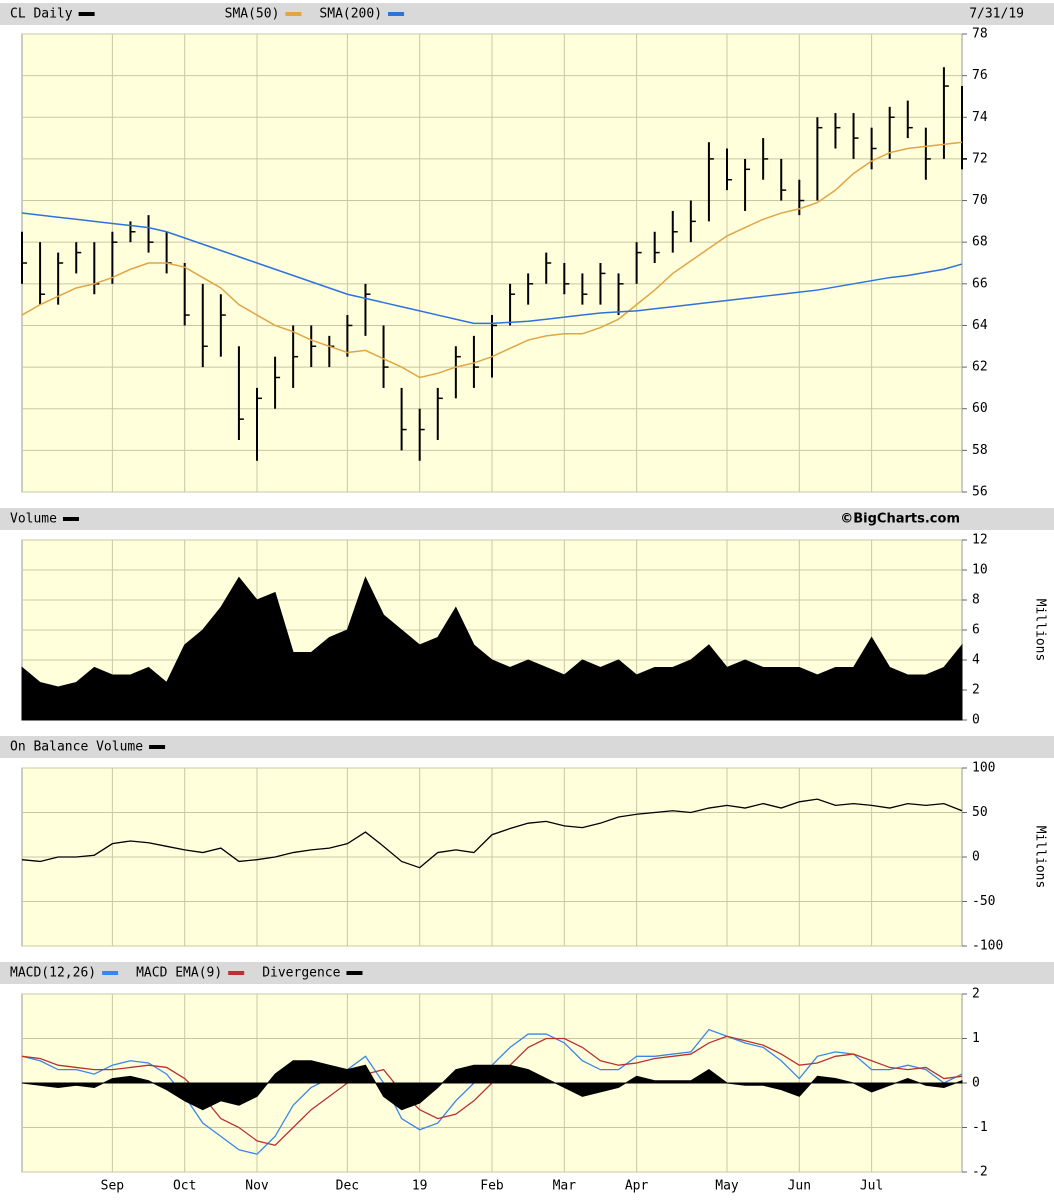 Image resolution: width=1054 pixels, height=1200 pixels. I want to click on y-tick-label: 78, so click(980, 34).